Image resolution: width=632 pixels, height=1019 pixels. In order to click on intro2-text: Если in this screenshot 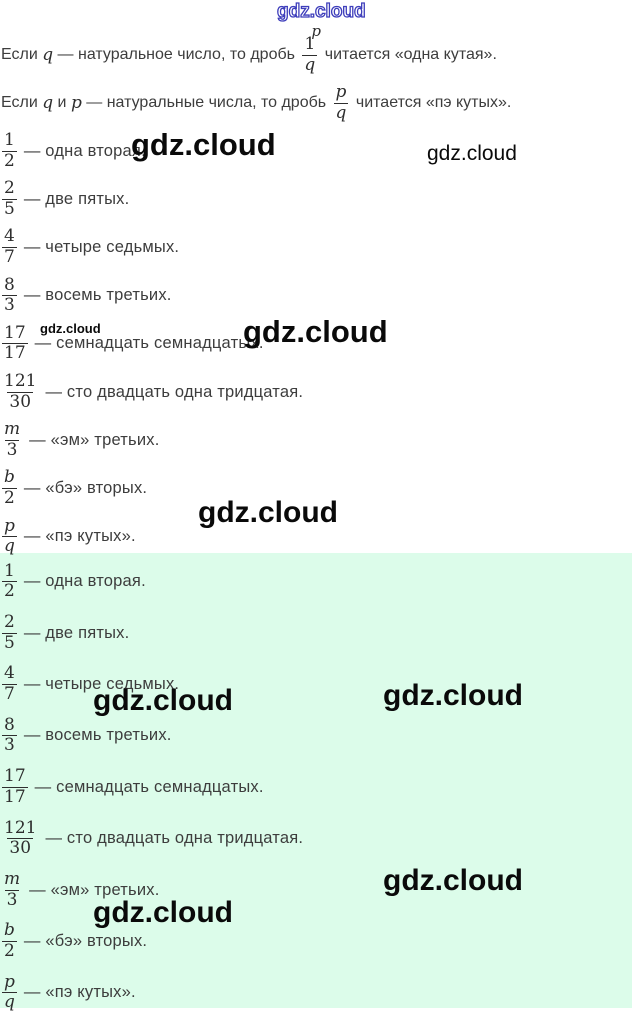, I will do `click(22, 102)`.